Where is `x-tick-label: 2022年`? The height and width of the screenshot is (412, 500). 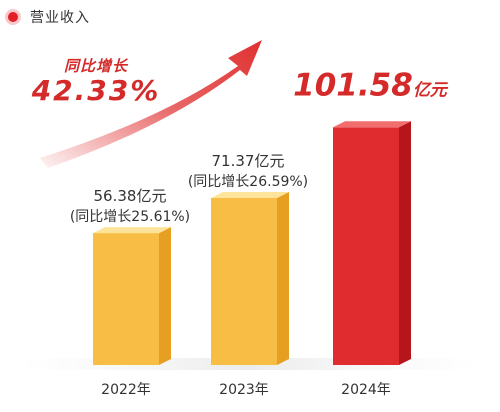 x-tick-label: 2022年 is located at coordinates (126, 390).